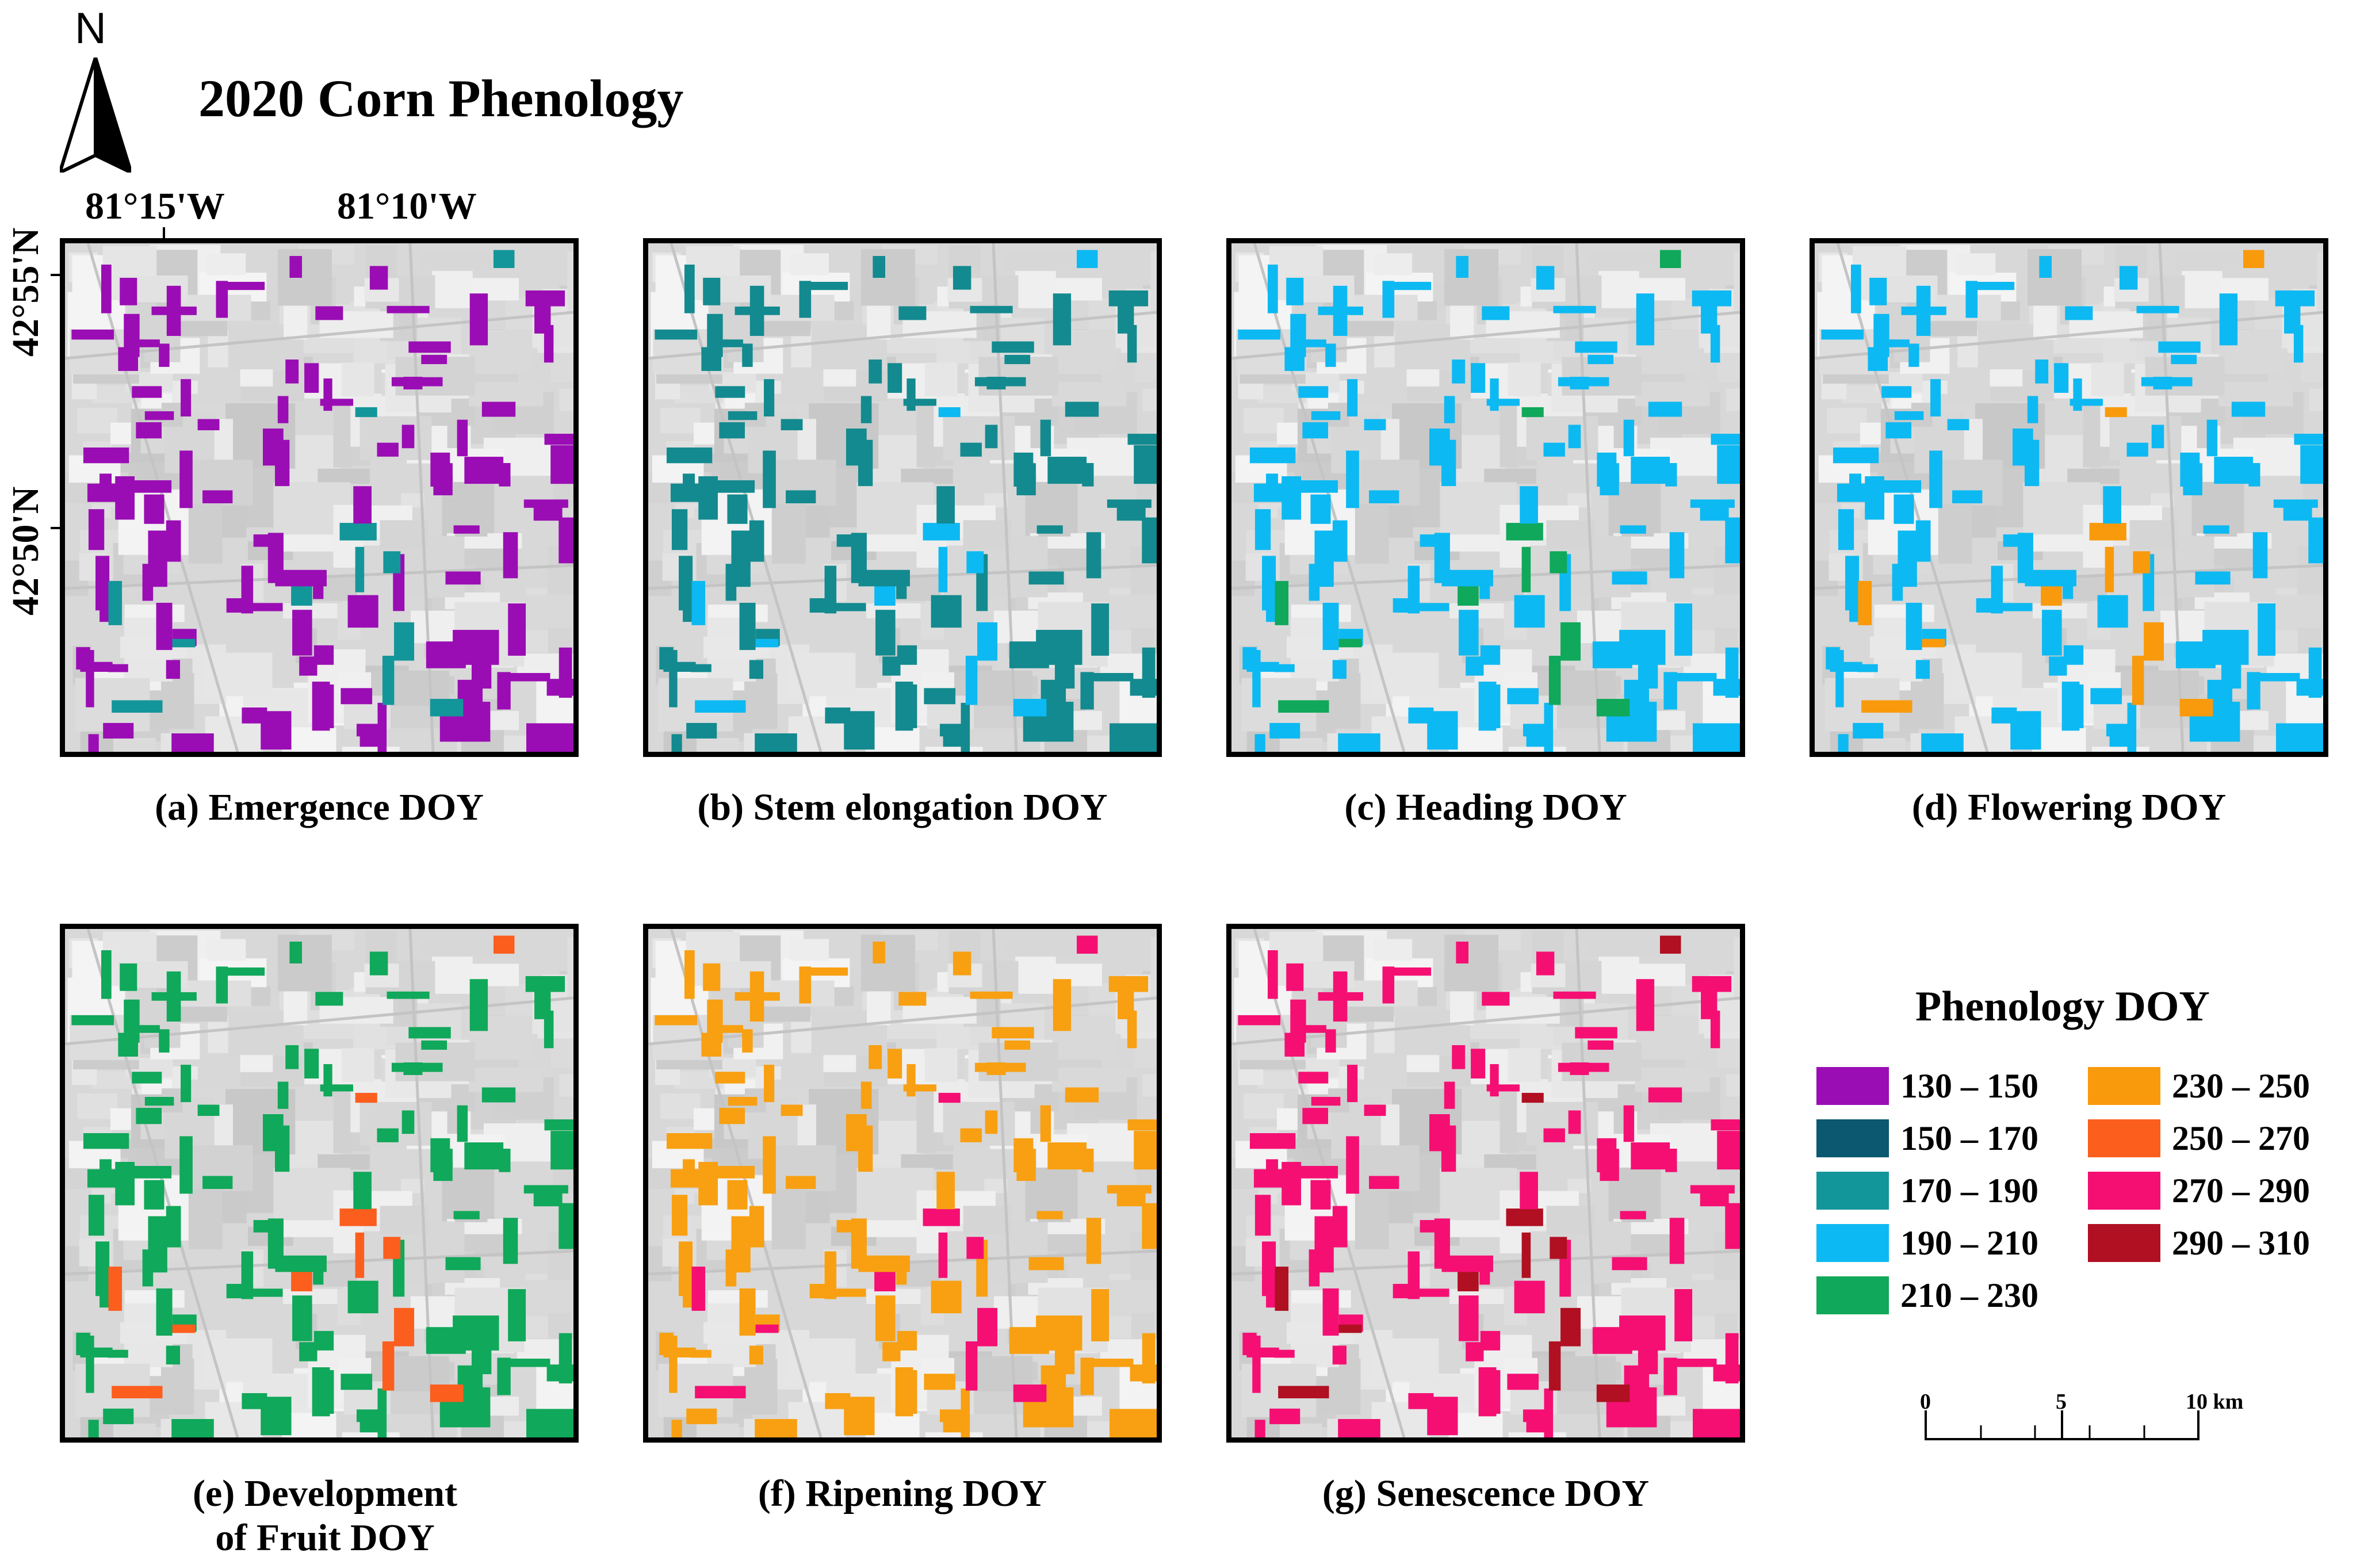 The height and width of the screenshot is (1568, 2364). What do you see at coordinates (2215, 1402) in the screenshot?
I see `scale-label-10km: 10 km` at bounding box center [2215, 1402].